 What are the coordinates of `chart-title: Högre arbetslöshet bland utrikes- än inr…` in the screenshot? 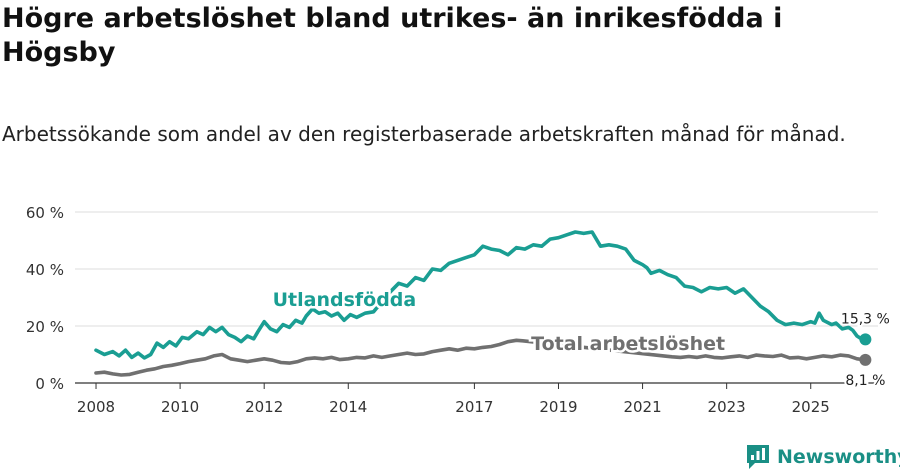 It's located at (392, 35).